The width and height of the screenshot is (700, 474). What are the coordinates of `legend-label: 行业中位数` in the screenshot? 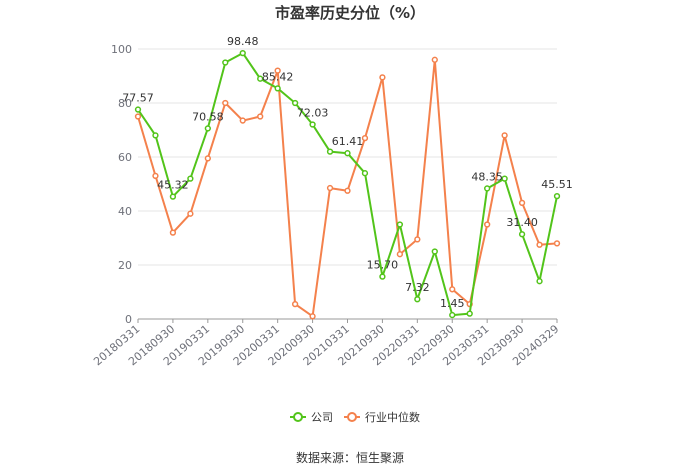 It's located at (392, 417).